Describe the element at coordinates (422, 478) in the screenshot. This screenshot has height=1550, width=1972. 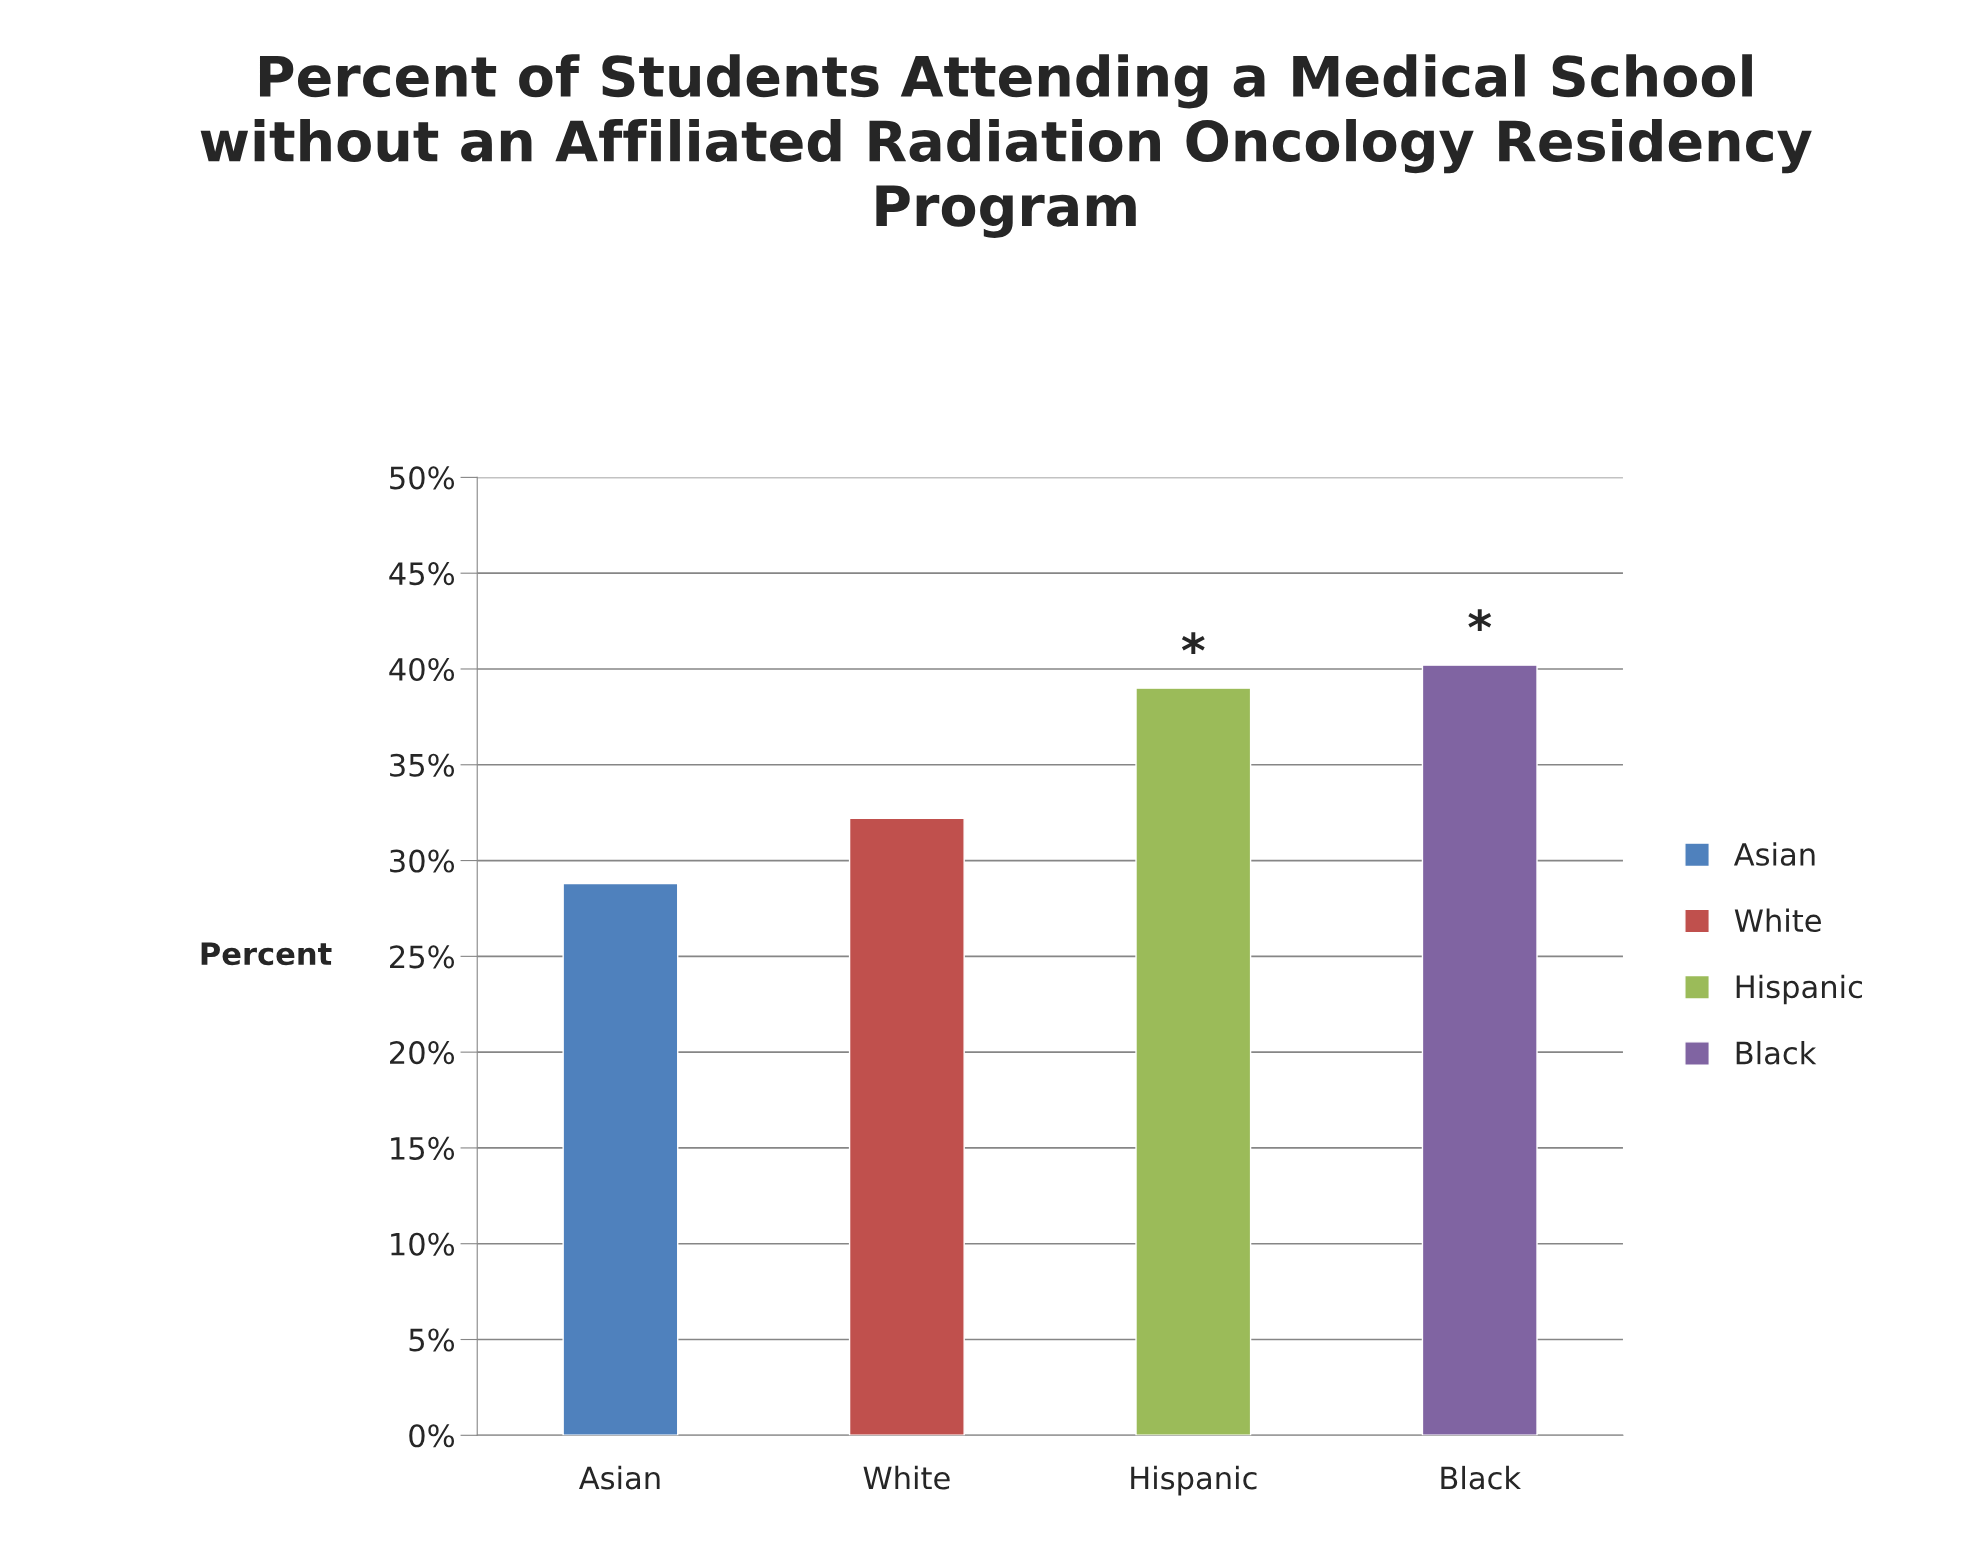
I see `y-tick-label: 50%` at that location.